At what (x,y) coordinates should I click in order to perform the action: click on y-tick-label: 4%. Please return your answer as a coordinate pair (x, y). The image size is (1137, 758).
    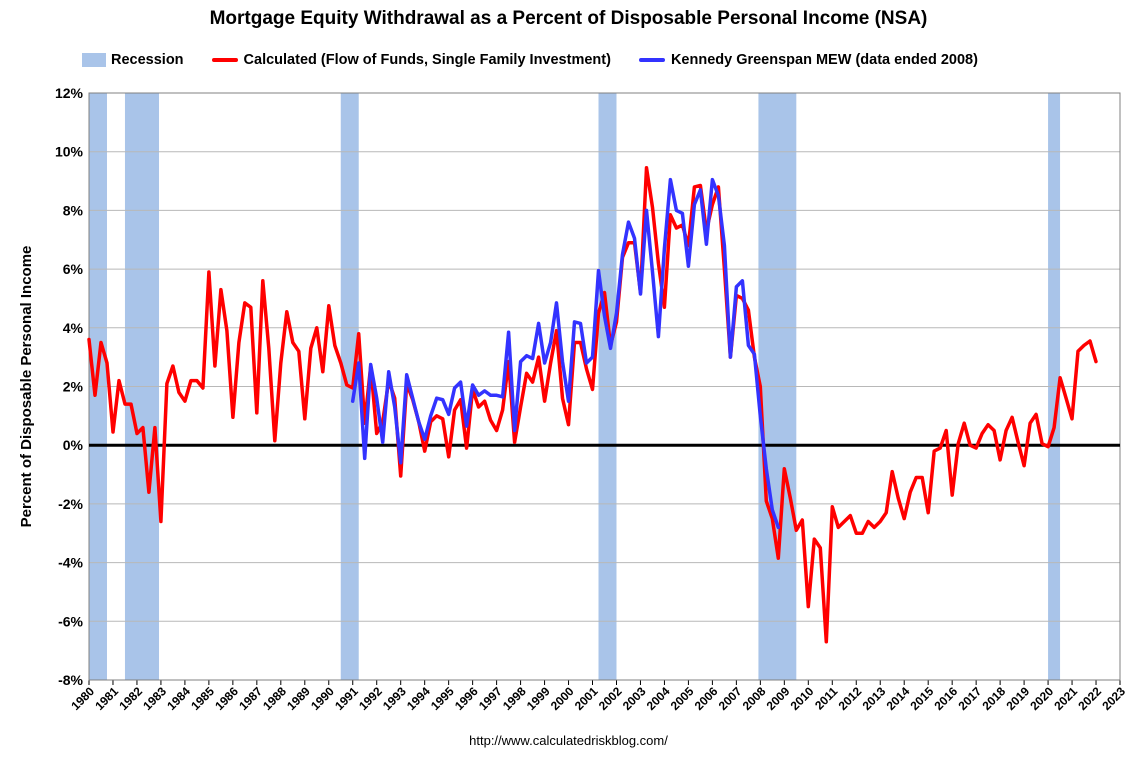
    Looking at the image, I should click on (73, 328).